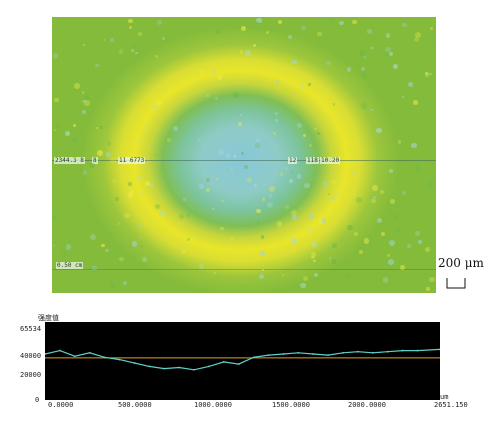 The image size is (500, 431). I want to click on y-tick-label: 0, so click(37, 400).